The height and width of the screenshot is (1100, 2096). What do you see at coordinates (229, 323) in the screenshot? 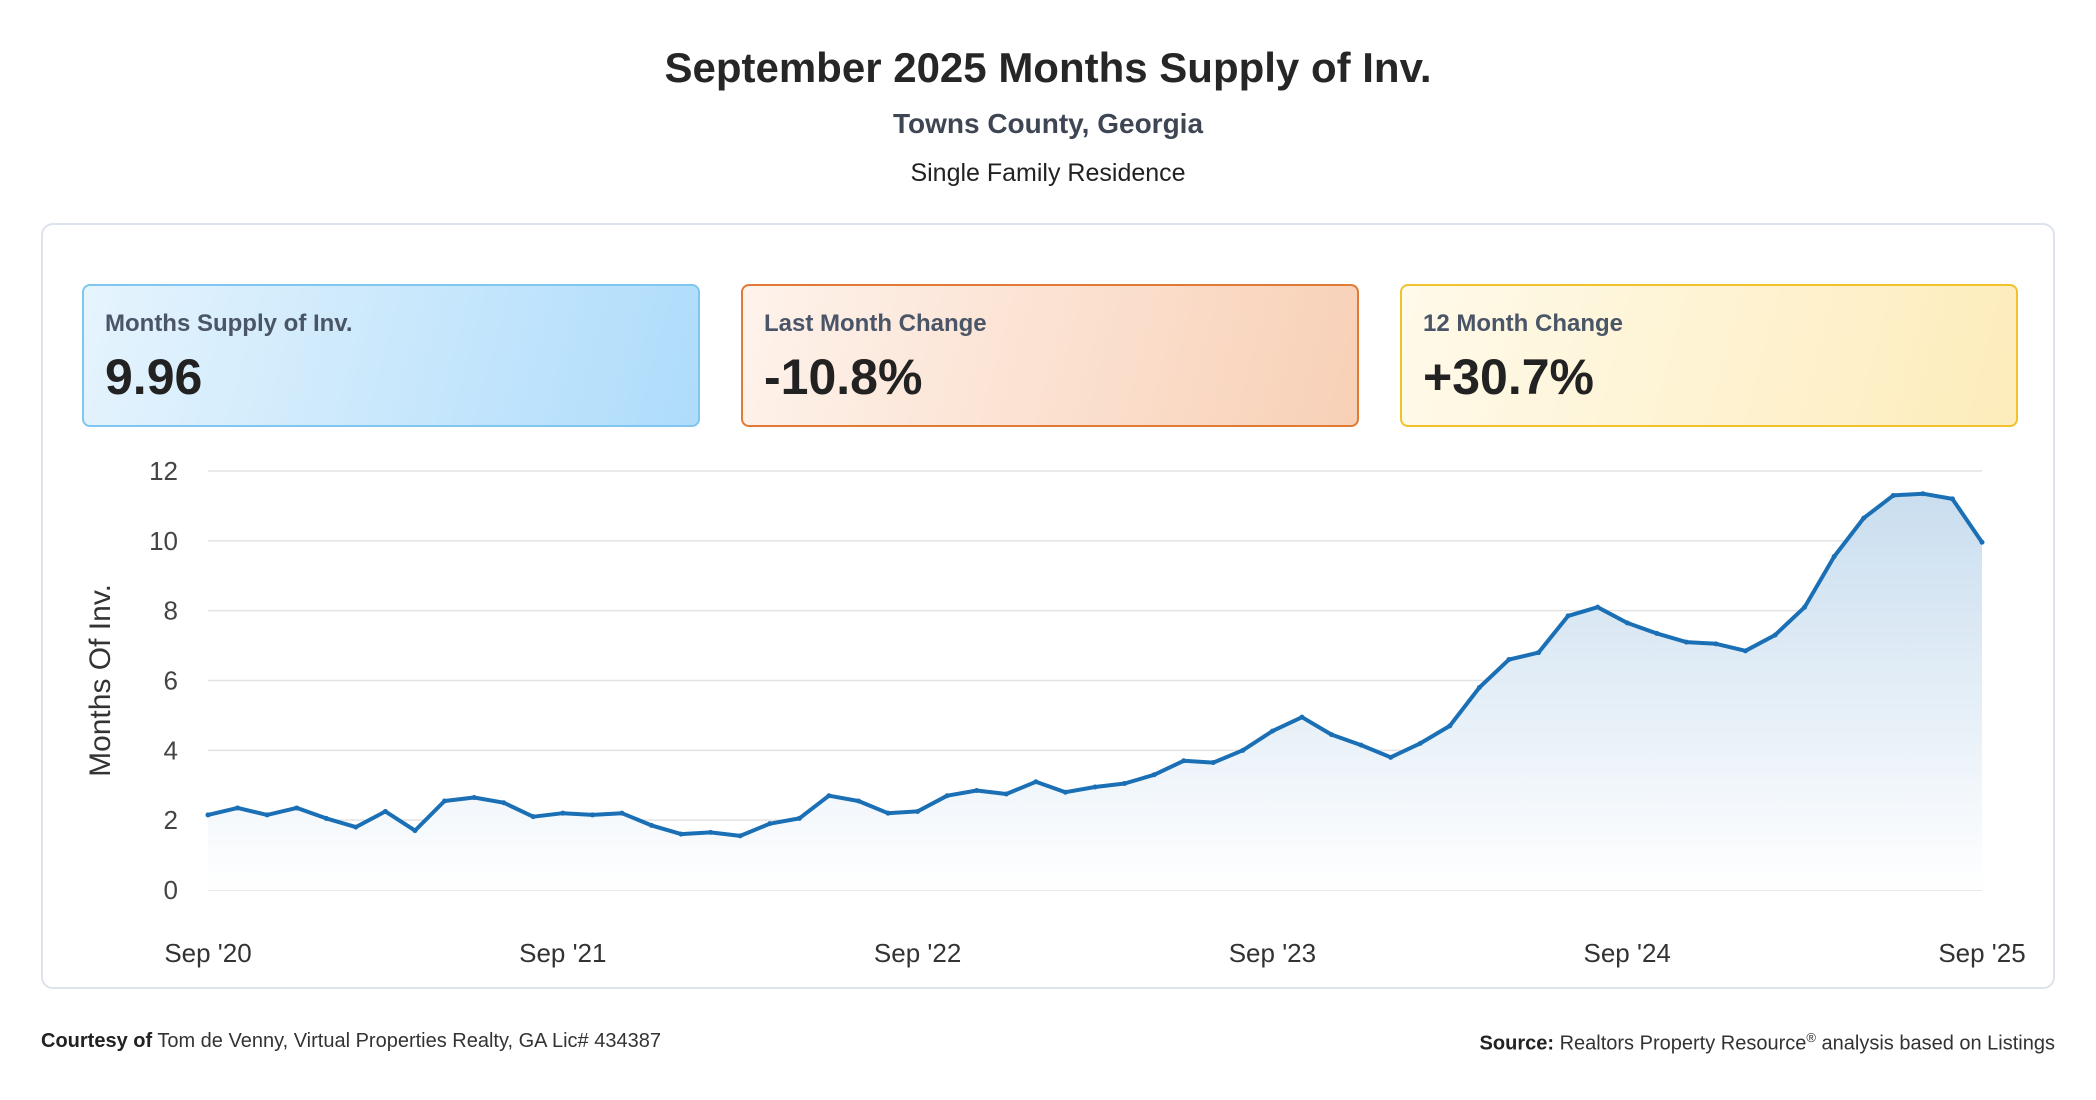
I see `card-label: Months Supply of Inv.` at bounding box center [229, 323].